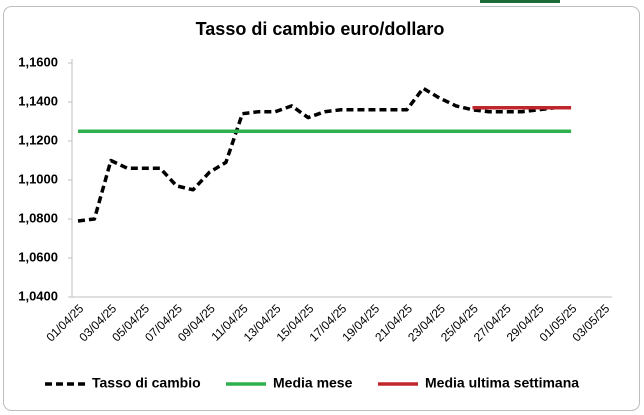 The width and height of the screenshot is (644, 415). I want to click on chart-title: Tasso di cambio euro/dollaro, so click(320, 29).